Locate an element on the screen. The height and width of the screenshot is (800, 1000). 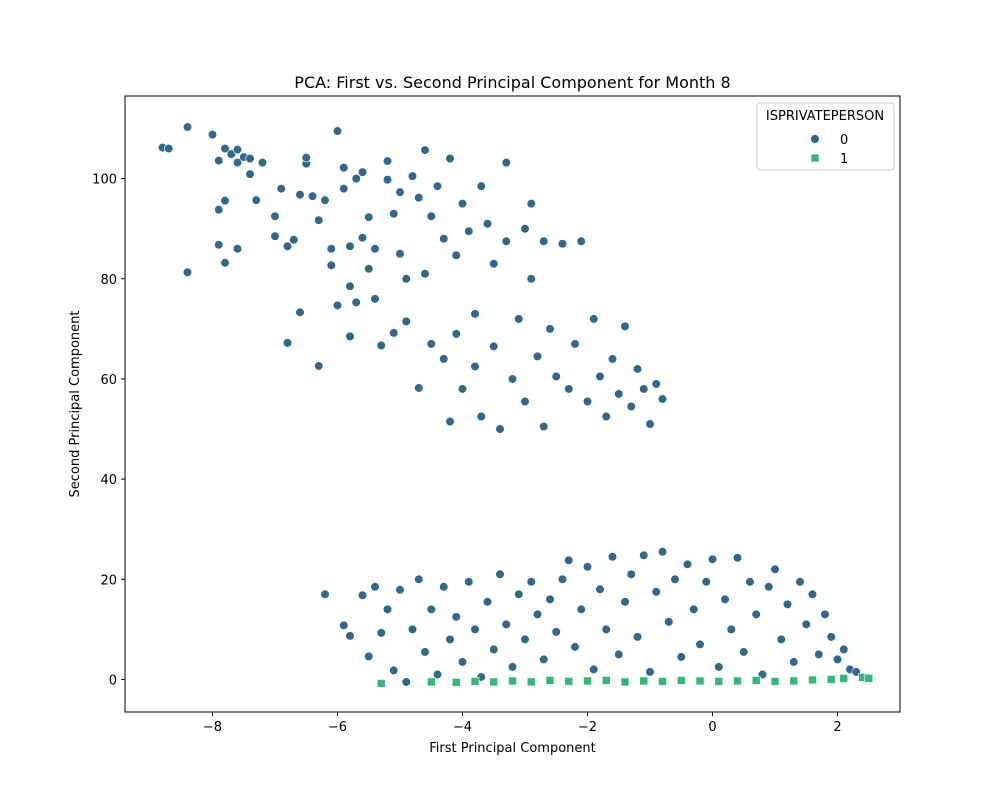
y-axis-label: Second Principal Component is located at coordinates (75, 404).